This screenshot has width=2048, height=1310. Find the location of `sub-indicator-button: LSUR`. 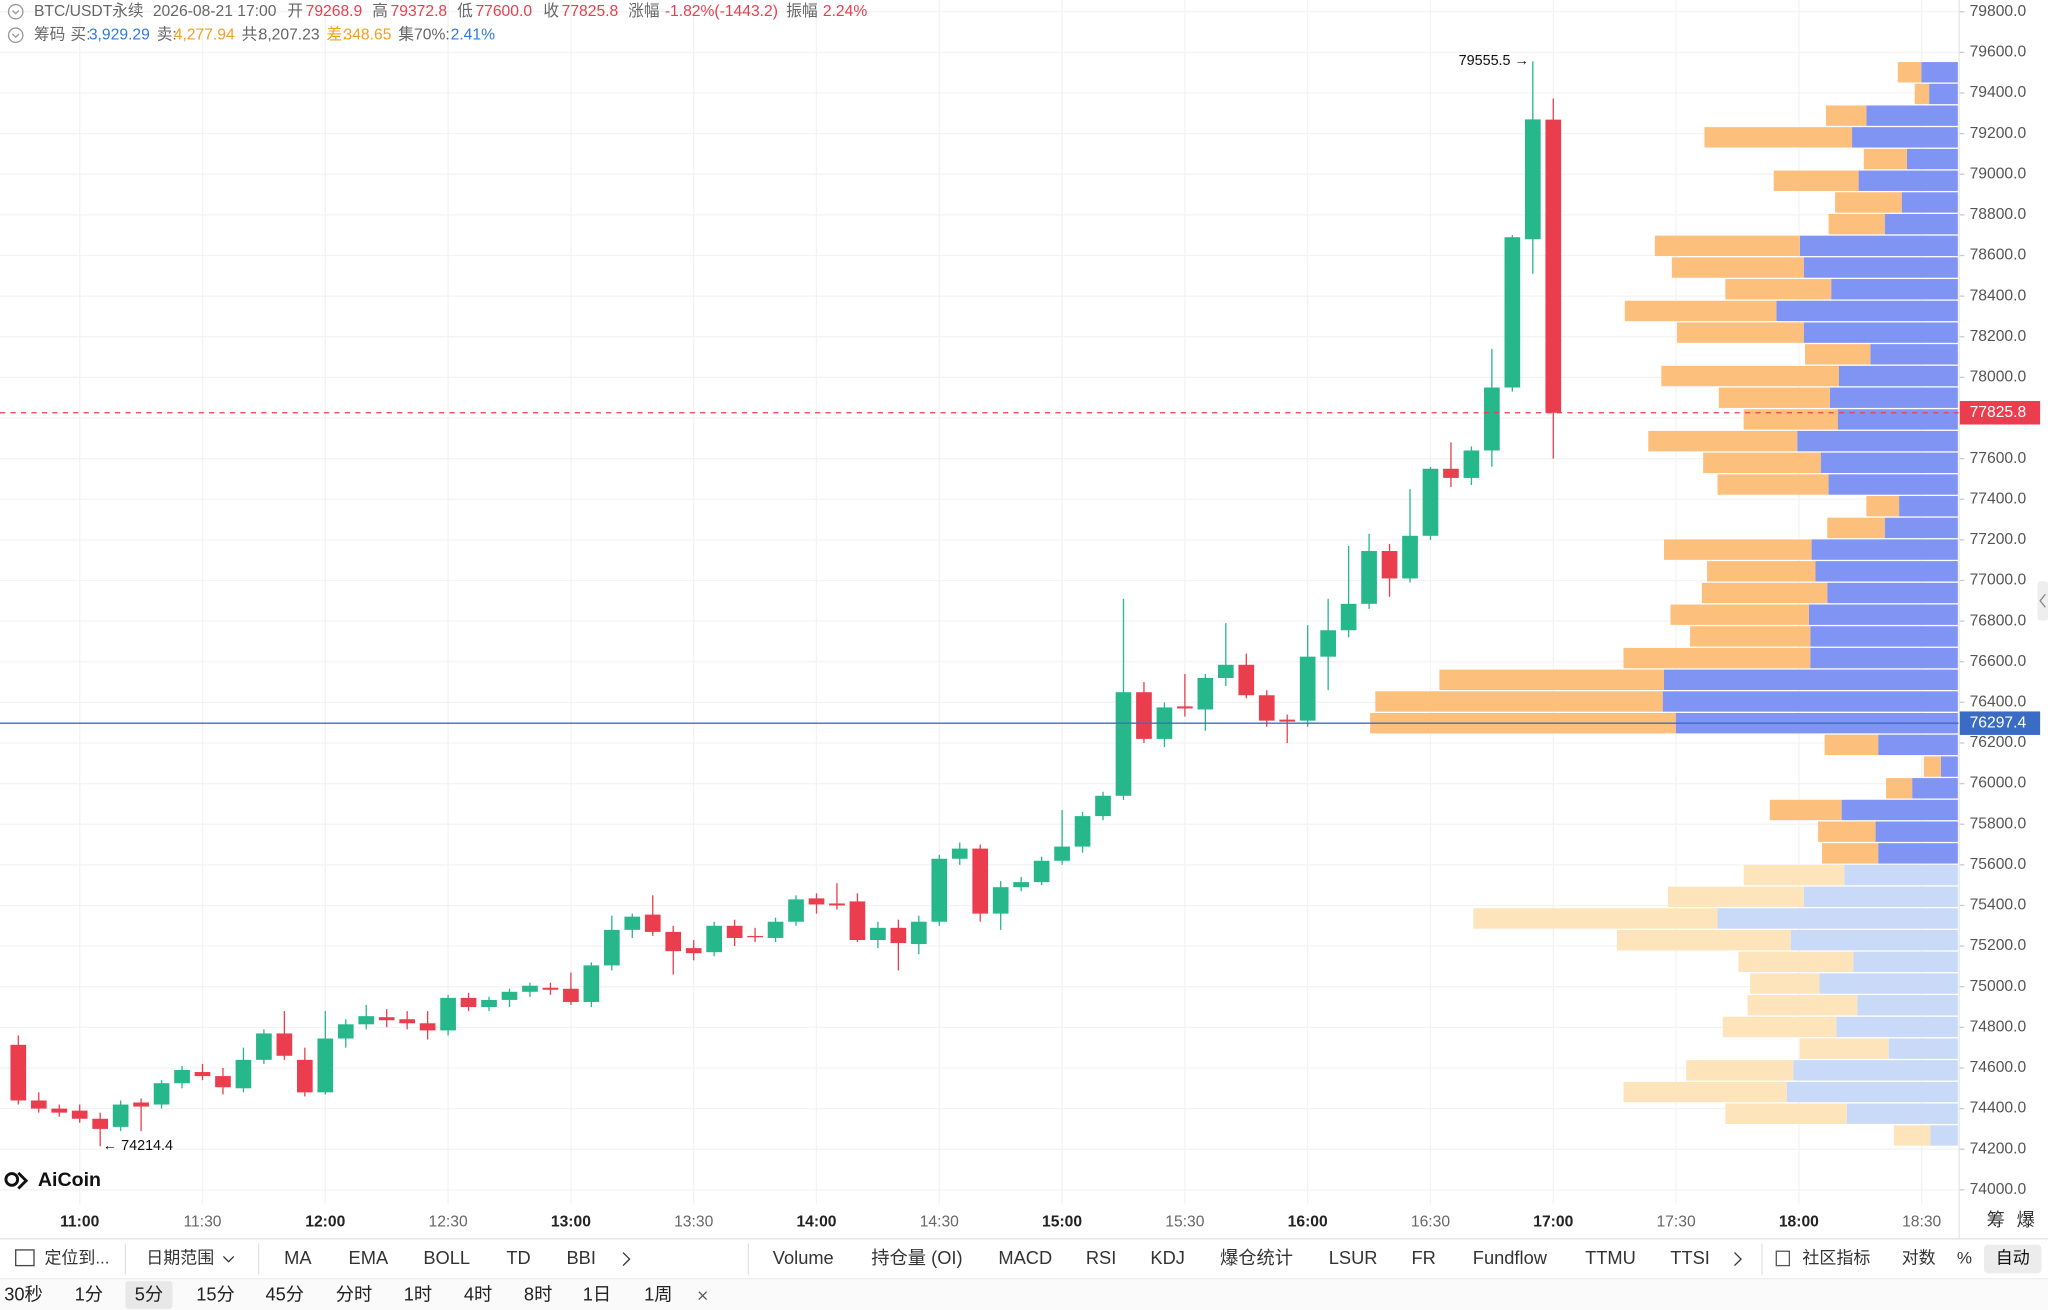

sub-indicator-button: LSUR is located at coordinates (1353, 1257).